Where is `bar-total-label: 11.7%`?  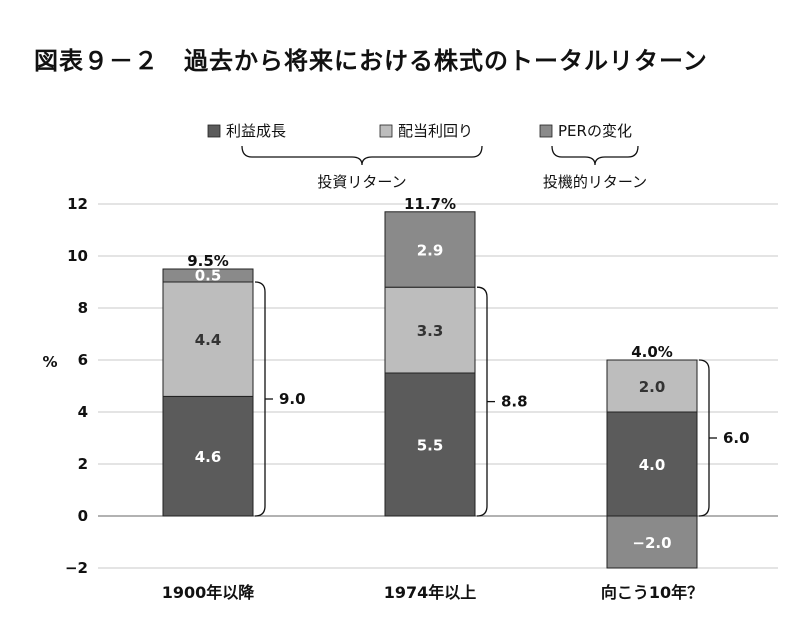 bar-total-label: 11.7% is located at coordinates (430, 204).